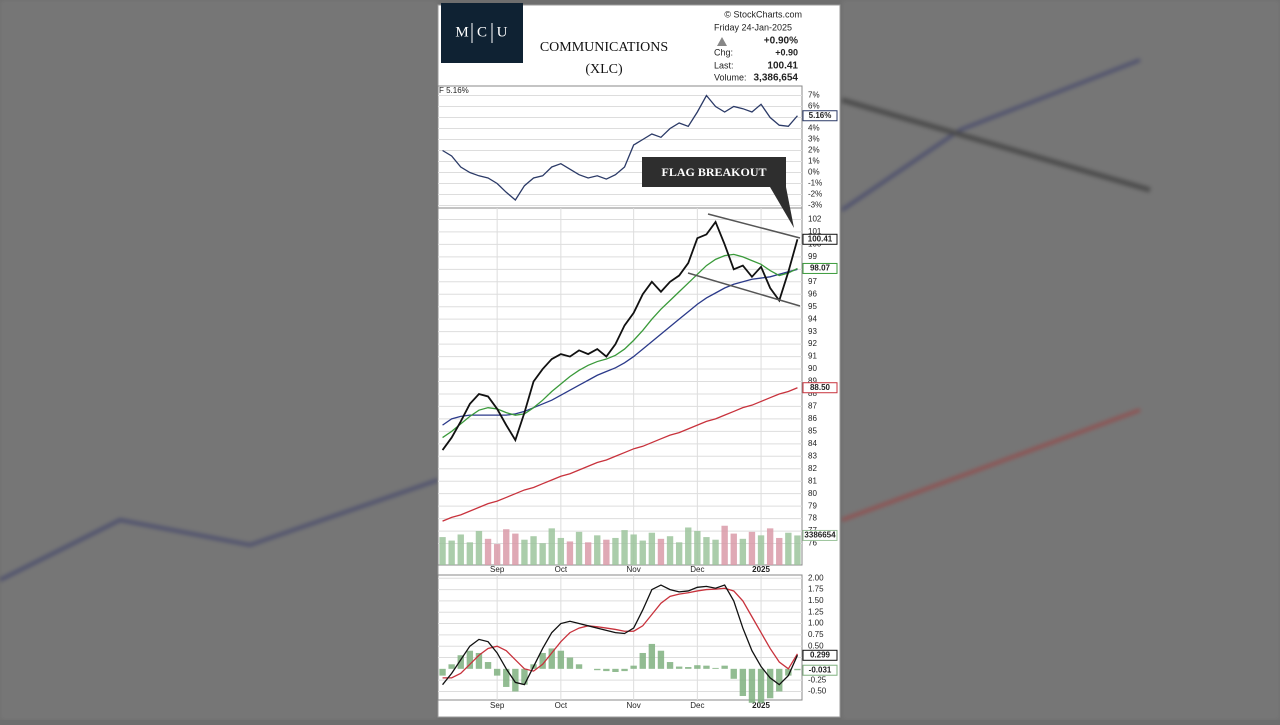  What do you see at coordinates (812, 256) in the screenshot?
I see `y-tick-label: 99` at bounding box center [812, 256].